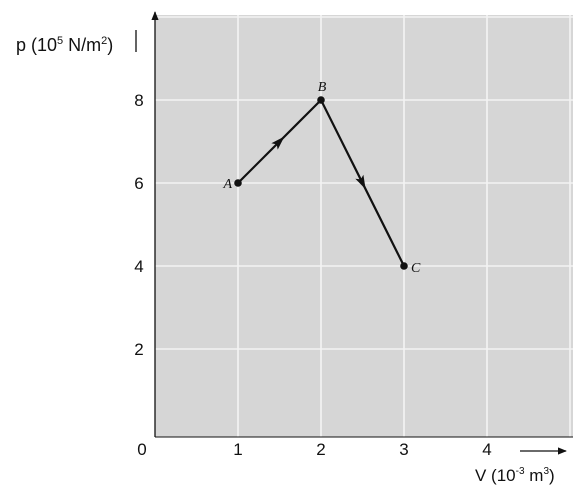 The width and height of the screenshot is (575, 488). I want to click on x-tick-label: 1, so click(237, 449).